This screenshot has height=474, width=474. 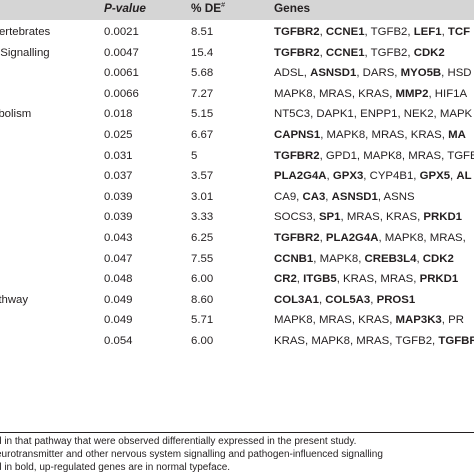 I want to click on p-value-cell: 0.037, so click(x=118, y=176).